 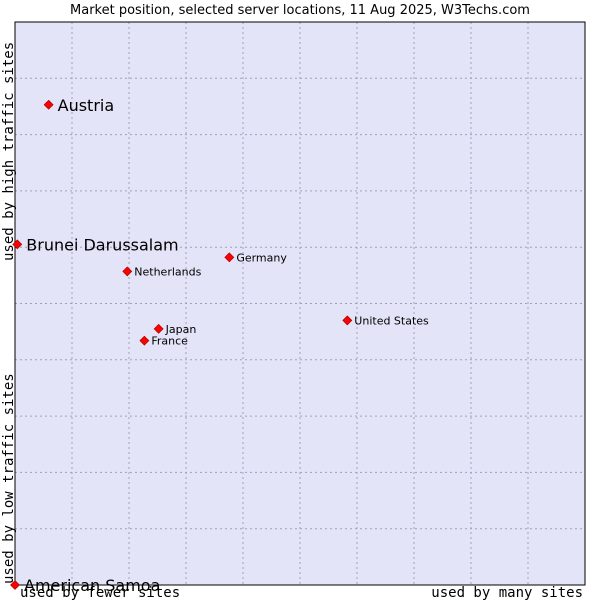 What do you see at coordinates (167, 271) in the screenshot?
I see `point-label-netherlands: Netherlands` at bounding box center [167, 271].